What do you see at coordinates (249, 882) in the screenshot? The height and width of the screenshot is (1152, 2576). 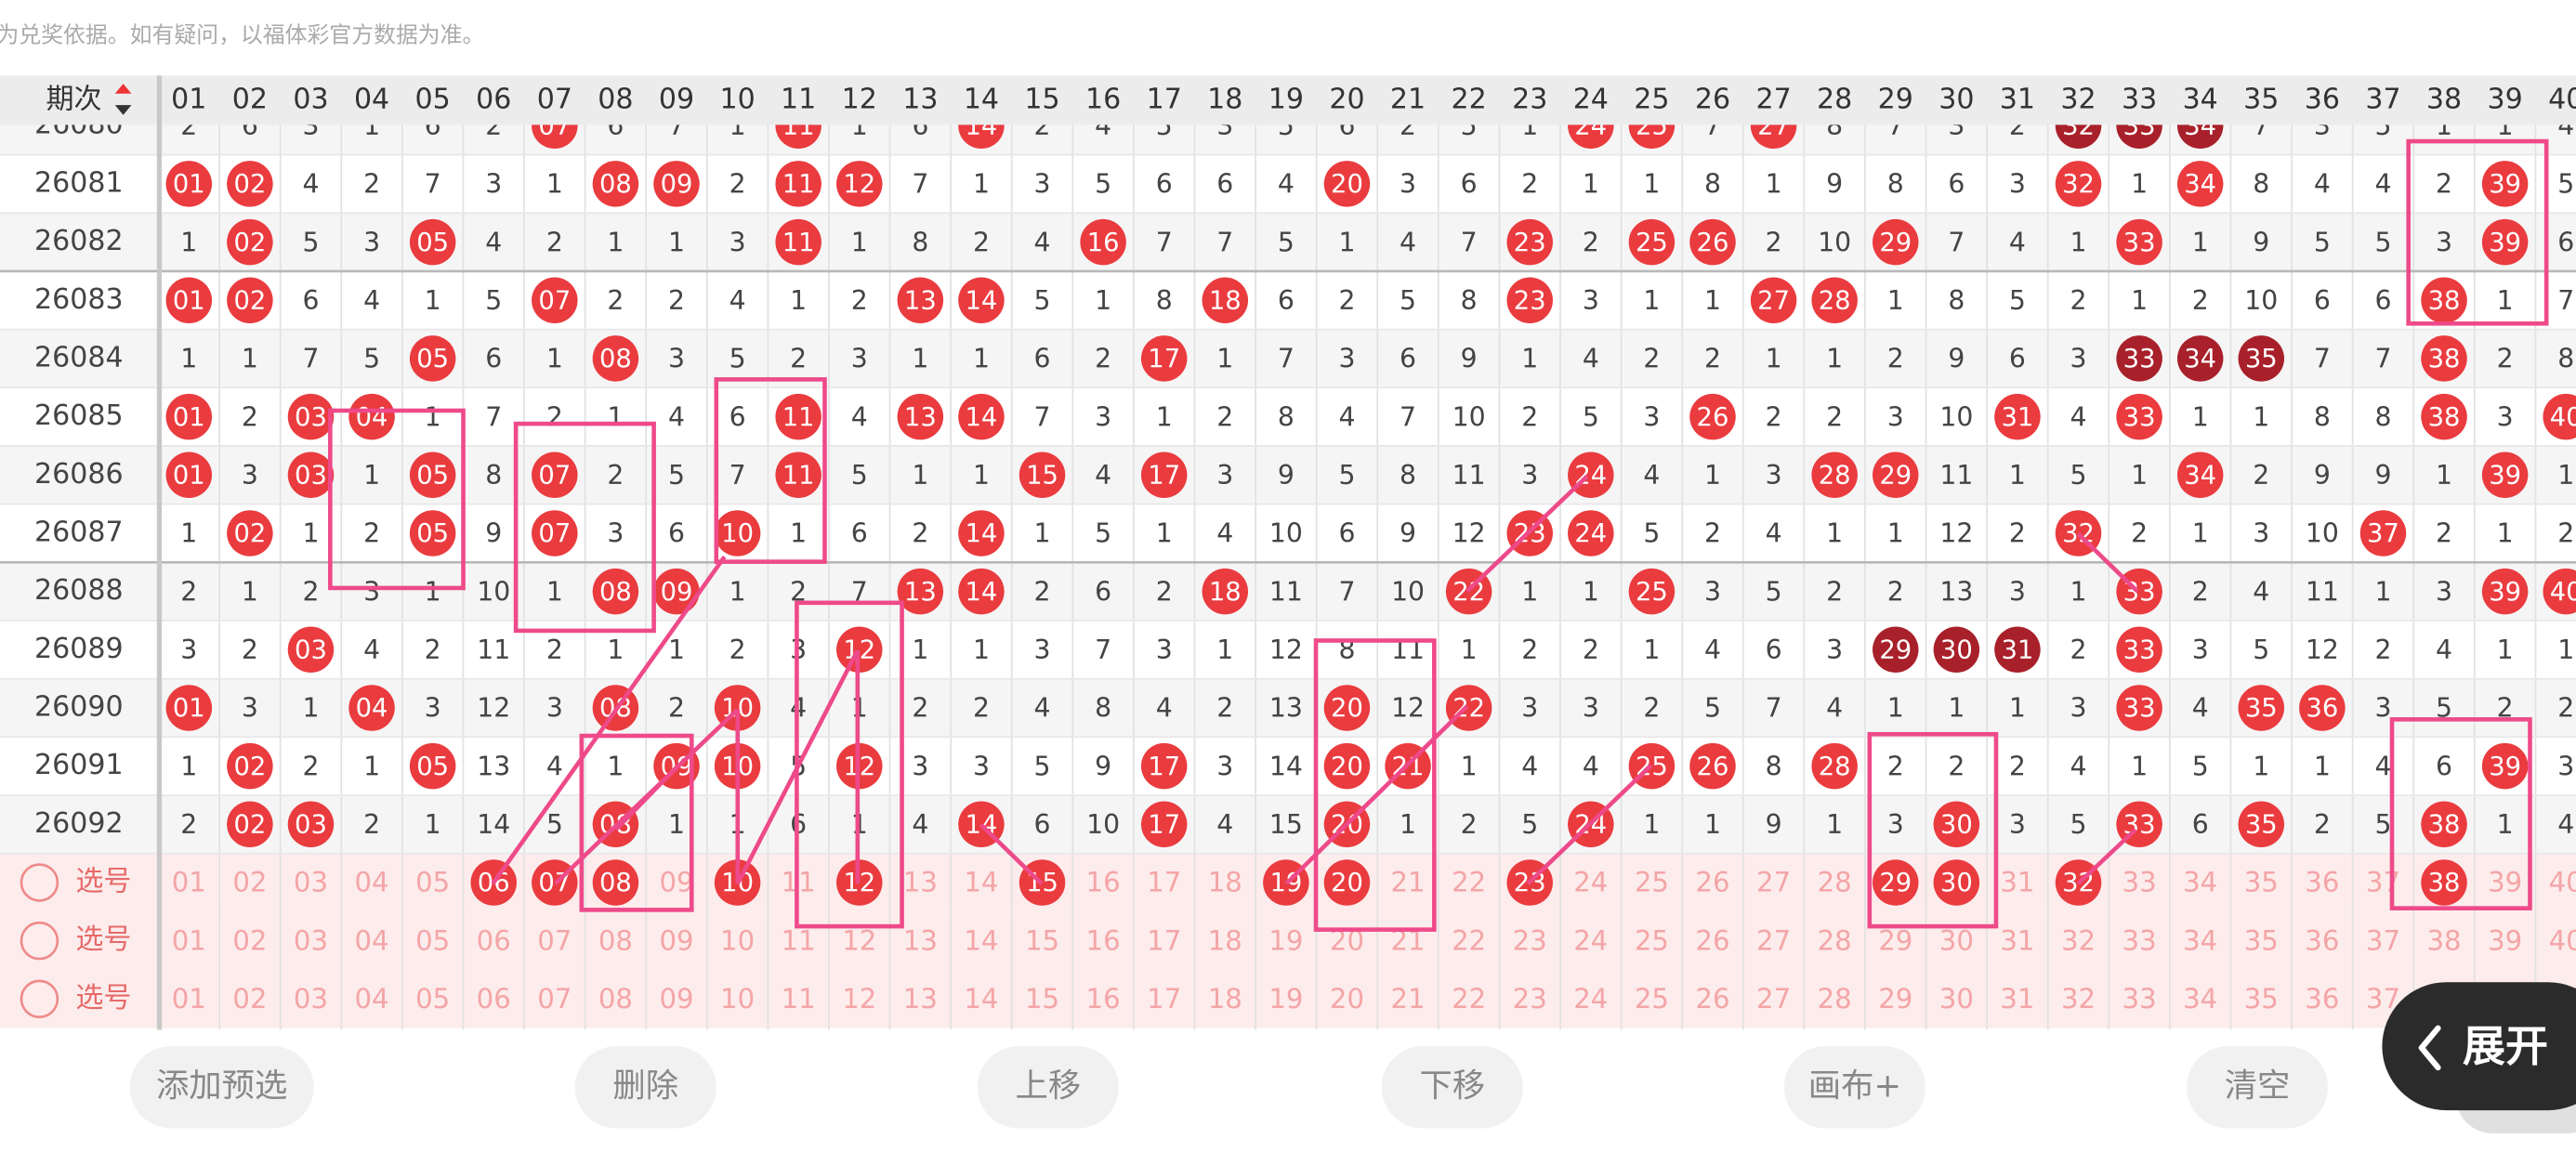 I see `select-number: 02` at bounding box center [249, 882].